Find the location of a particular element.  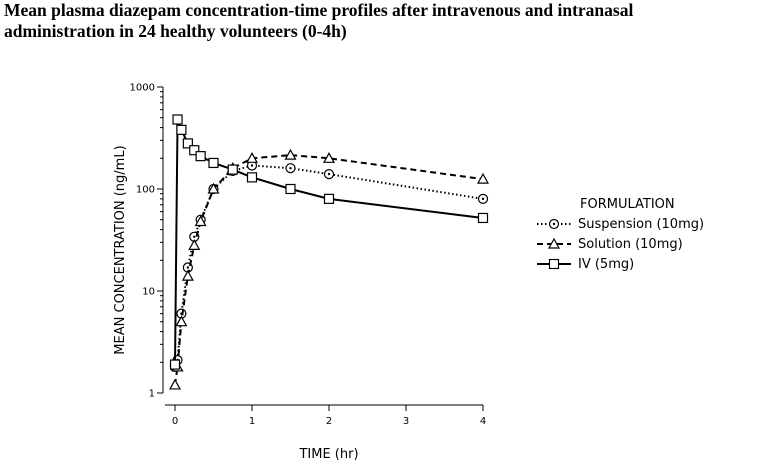

y-tick-label: 10 is located at coordinates (148, 292).